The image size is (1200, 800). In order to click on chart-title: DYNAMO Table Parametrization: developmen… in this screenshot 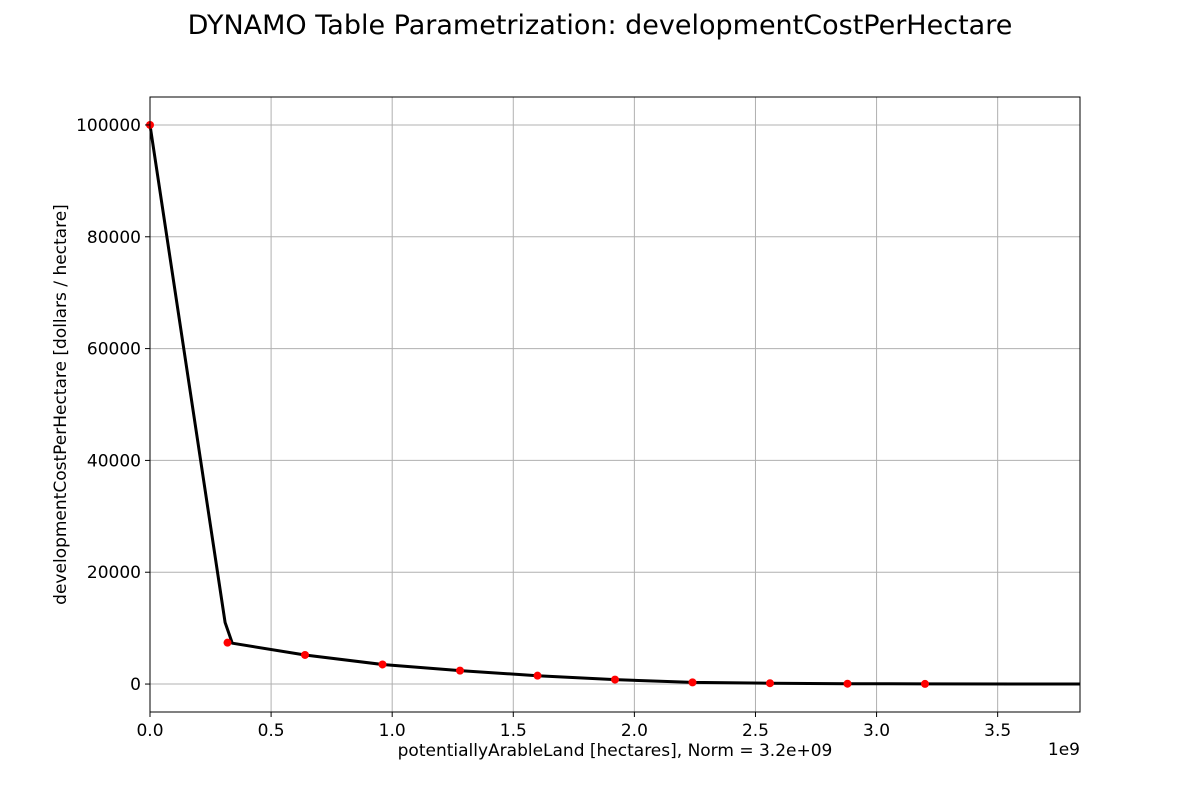, I will do `click(600, 25)`.